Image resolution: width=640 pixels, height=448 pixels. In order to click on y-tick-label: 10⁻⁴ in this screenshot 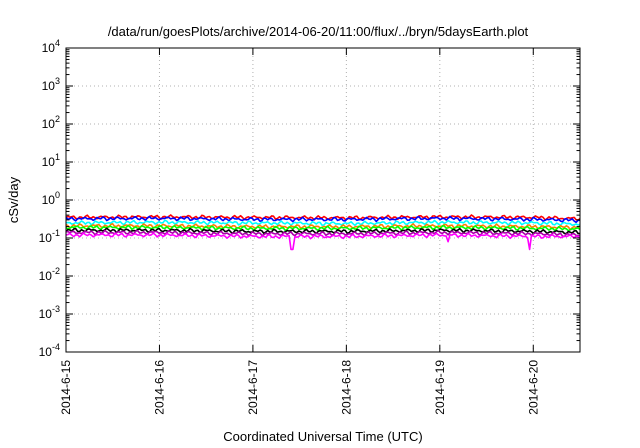, I will do `click(49, 350)`.